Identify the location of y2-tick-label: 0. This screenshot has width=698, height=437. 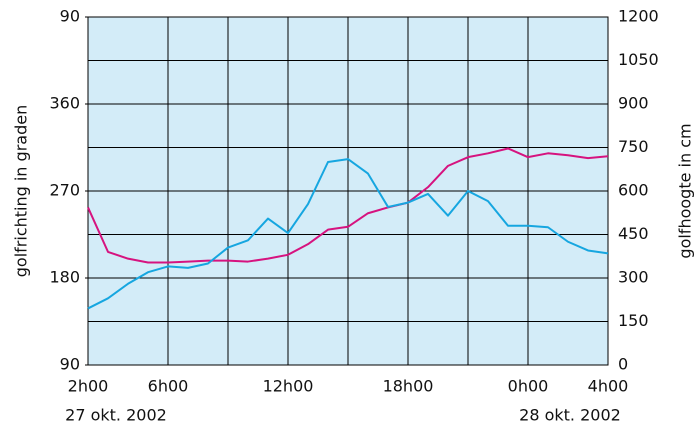
(623, 364).